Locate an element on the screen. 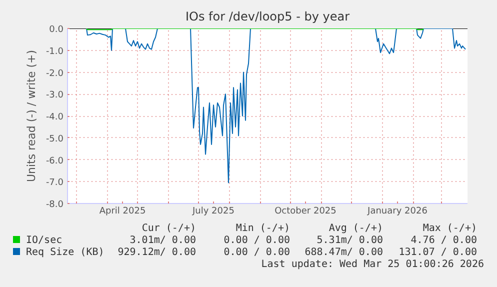  text: 4.76 / 0.00 is located at coordinates (443, 241).